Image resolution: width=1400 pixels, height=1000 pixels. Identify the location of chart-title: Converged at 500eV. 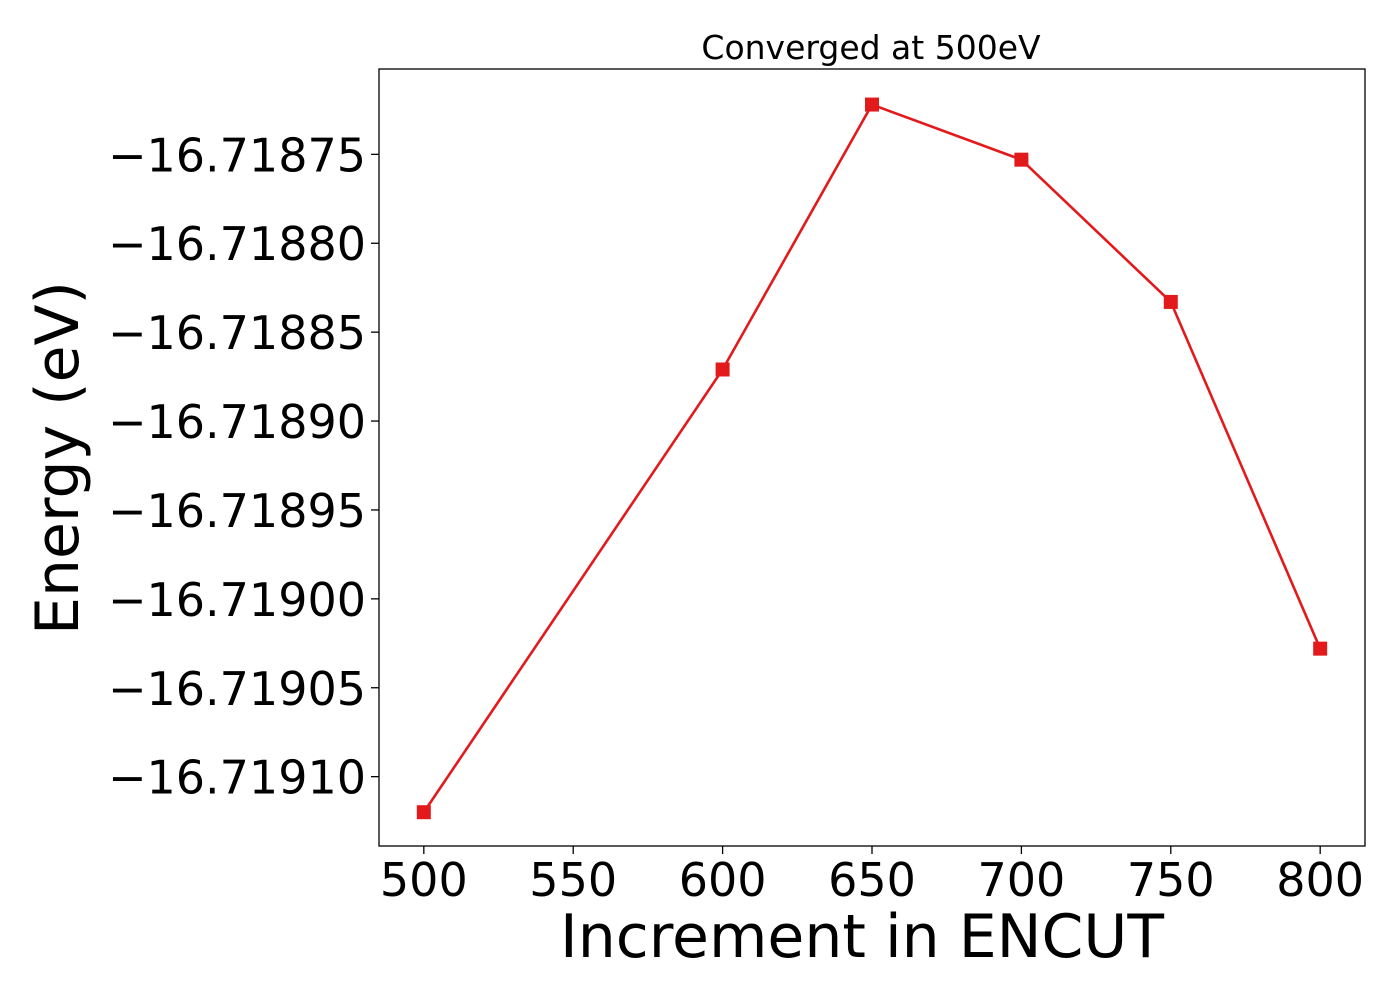
(871, 47).